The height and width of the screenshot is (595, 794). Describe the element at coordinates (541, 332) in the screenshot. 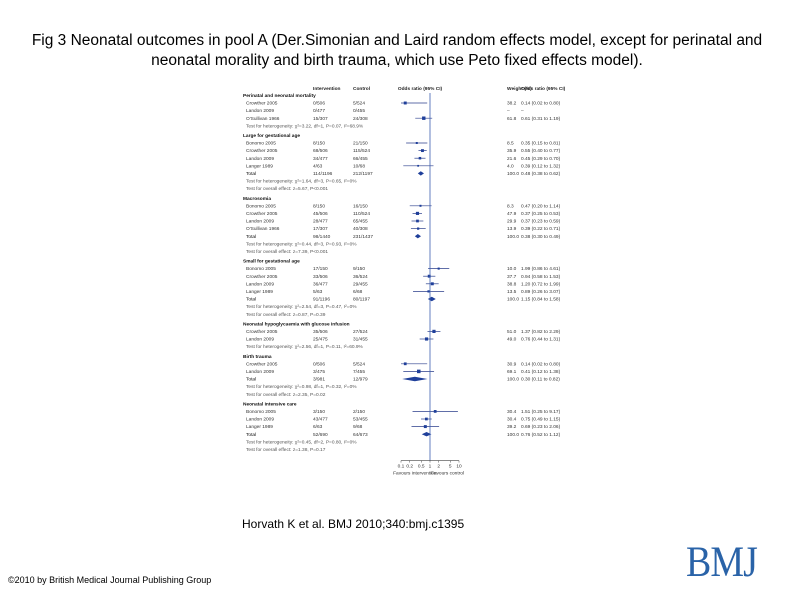

I see `odds-ratio-ci-text: 1.37 (0.82 to 2.29)` at that location.